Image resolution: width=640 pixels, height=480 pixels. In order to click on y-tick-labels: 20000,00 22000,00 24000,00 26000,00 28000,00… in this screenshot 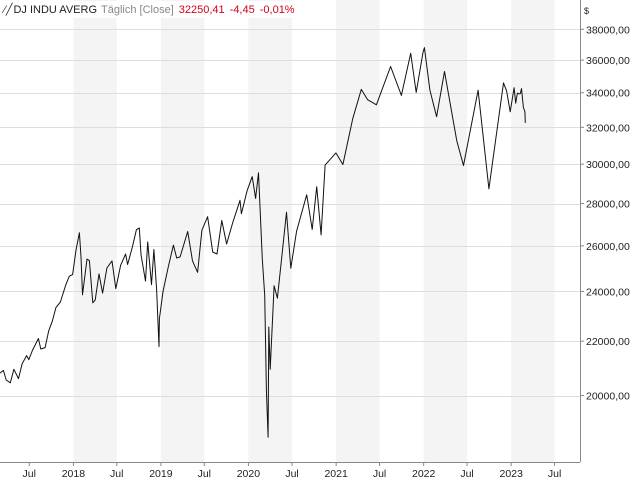, I will do `click(605, 213)`.